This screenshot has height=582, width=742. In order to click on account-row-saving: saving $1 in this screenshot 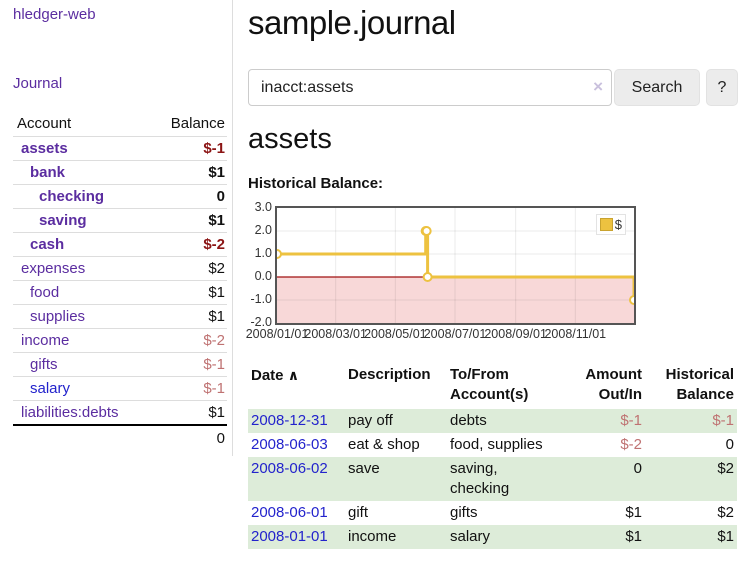, I will do `click(120, 220)`.